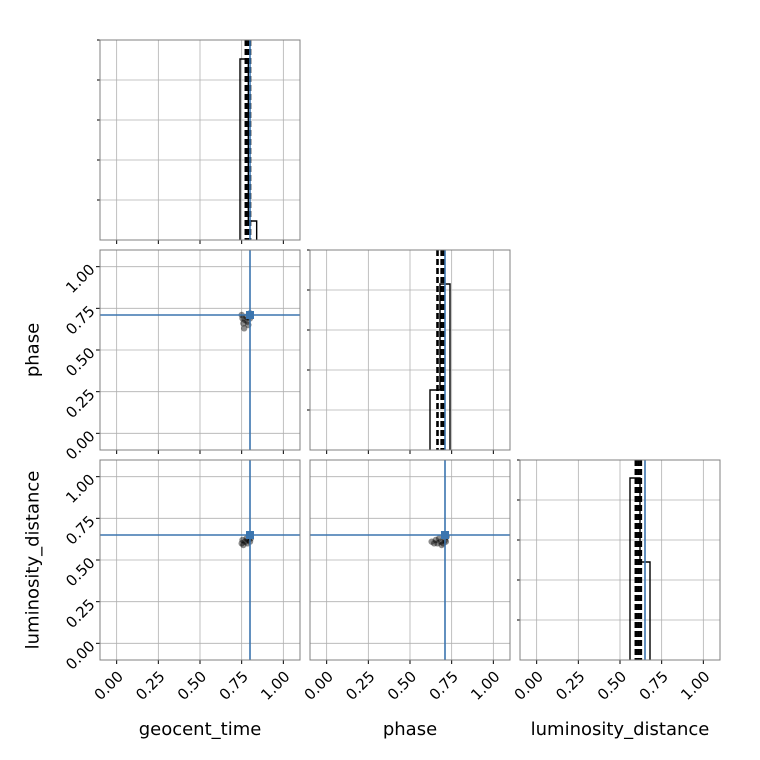  What do you see at coordinates (410, 729) in the screenshot?
I see `x-axis-label-phase: phase` at bounding box center [410, 729].